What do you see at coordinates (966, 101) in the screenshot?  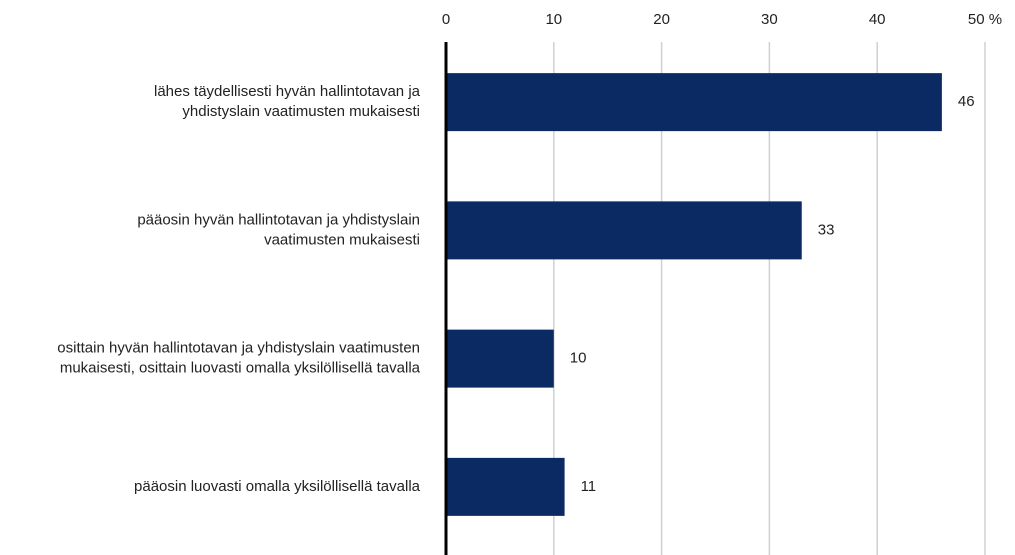 I see `value-label: 46` at bounding box center [966, 101].